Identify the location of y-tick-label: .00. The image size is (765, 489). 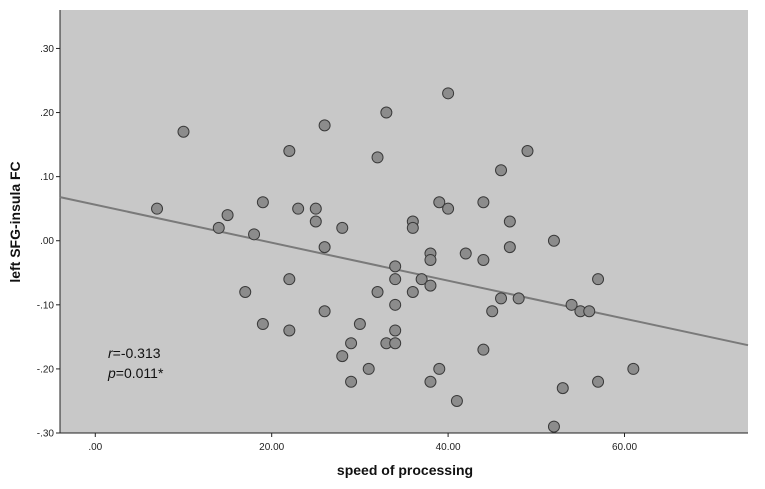
(47, 241).